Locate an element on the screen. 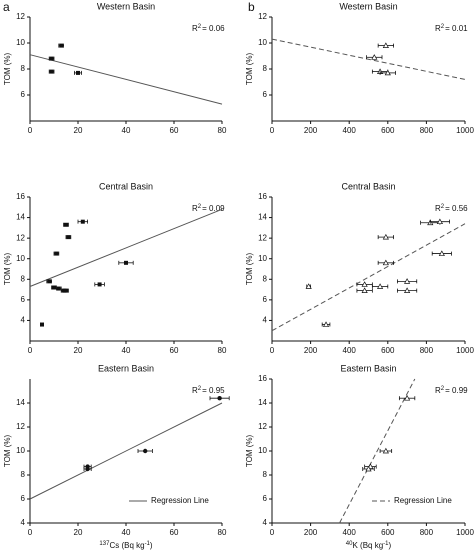  r-squared-part: = 0.01 is located at coordinates (456, 28).